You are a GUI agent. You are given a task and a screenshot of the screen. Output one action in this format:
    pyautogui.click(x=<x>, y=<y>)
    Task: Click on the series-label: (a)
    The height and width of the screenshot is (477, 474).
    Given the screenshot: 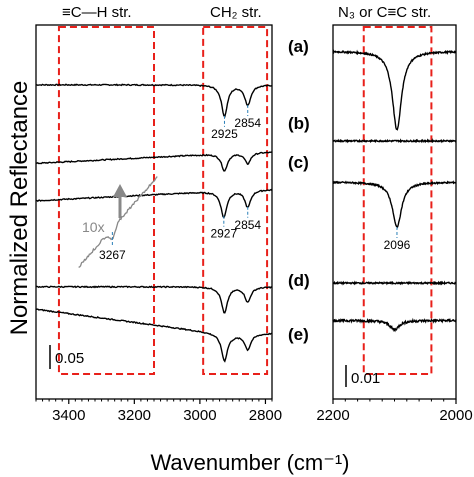 What is the action you would take?
    pyautogui.click(x=298, y=46)
    